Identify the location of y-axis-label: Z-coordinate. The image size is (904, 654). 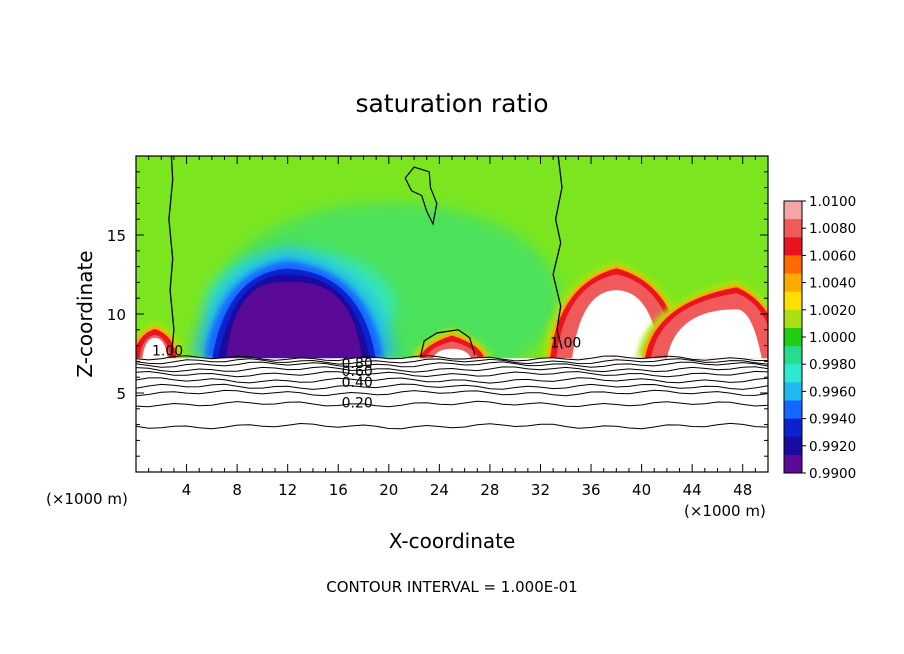
(85, 313).